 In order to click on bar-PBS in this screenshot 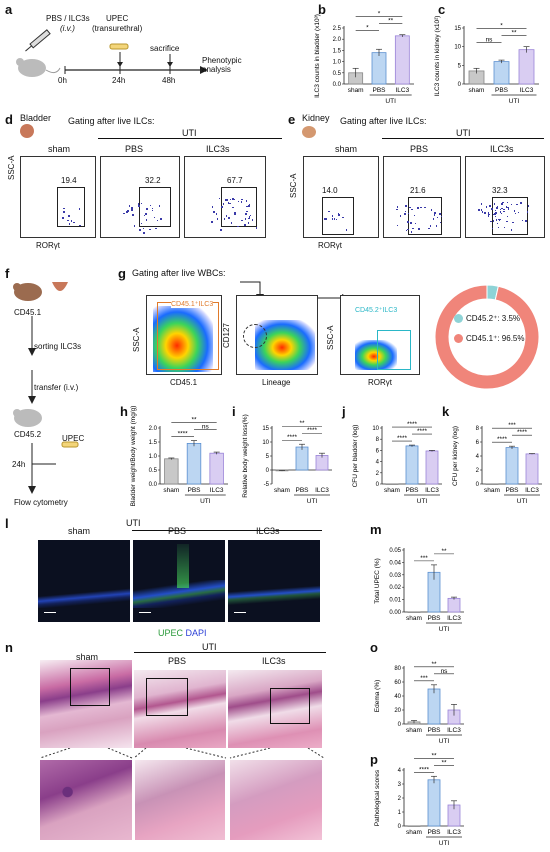, I will do `click(434, 706)`.